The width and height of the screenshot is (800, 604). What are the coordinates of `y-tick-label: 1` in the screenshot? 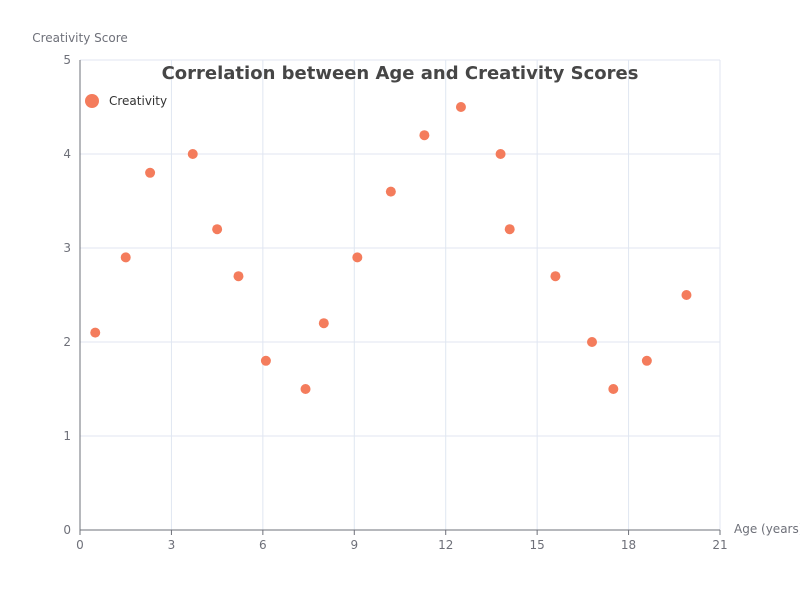 It's located at (67, 436).